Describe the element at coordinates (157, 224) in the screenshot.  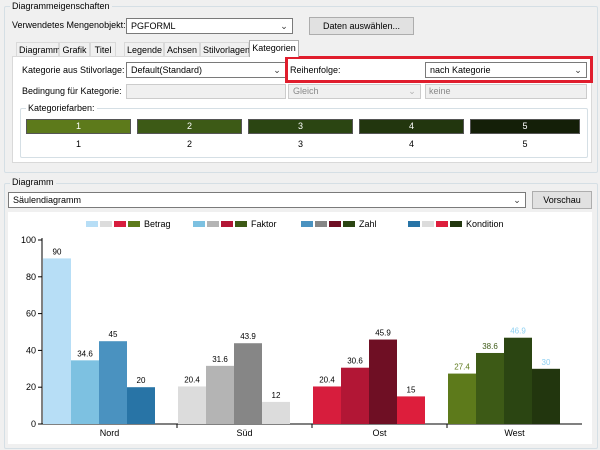
I see `legend-label: Betrag` at that location.